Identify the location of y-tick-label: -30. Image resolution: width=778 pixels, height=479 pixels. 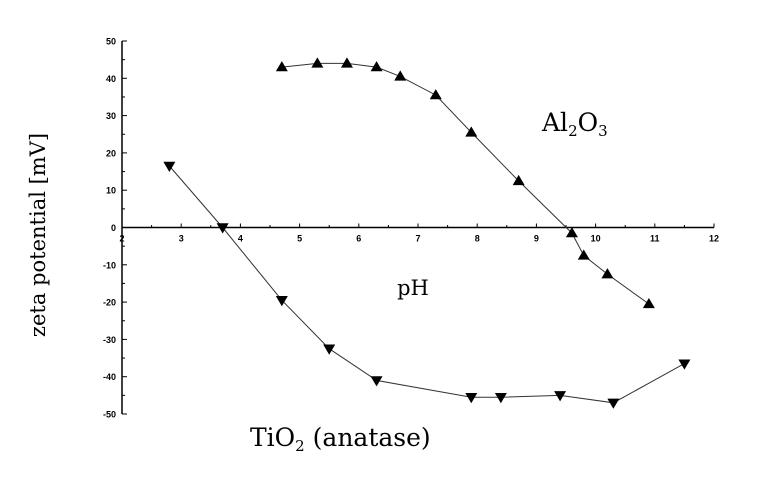
(109, 340).